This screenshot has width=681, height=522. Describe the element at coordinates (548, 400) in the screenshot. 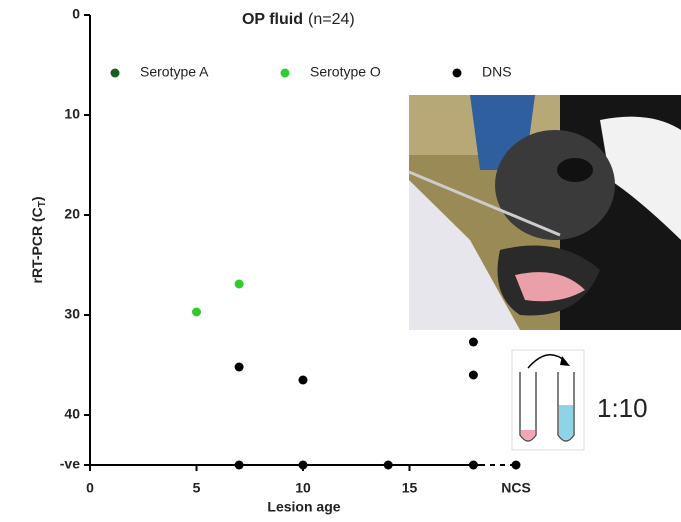

I see `dilution-diagram` at that location.